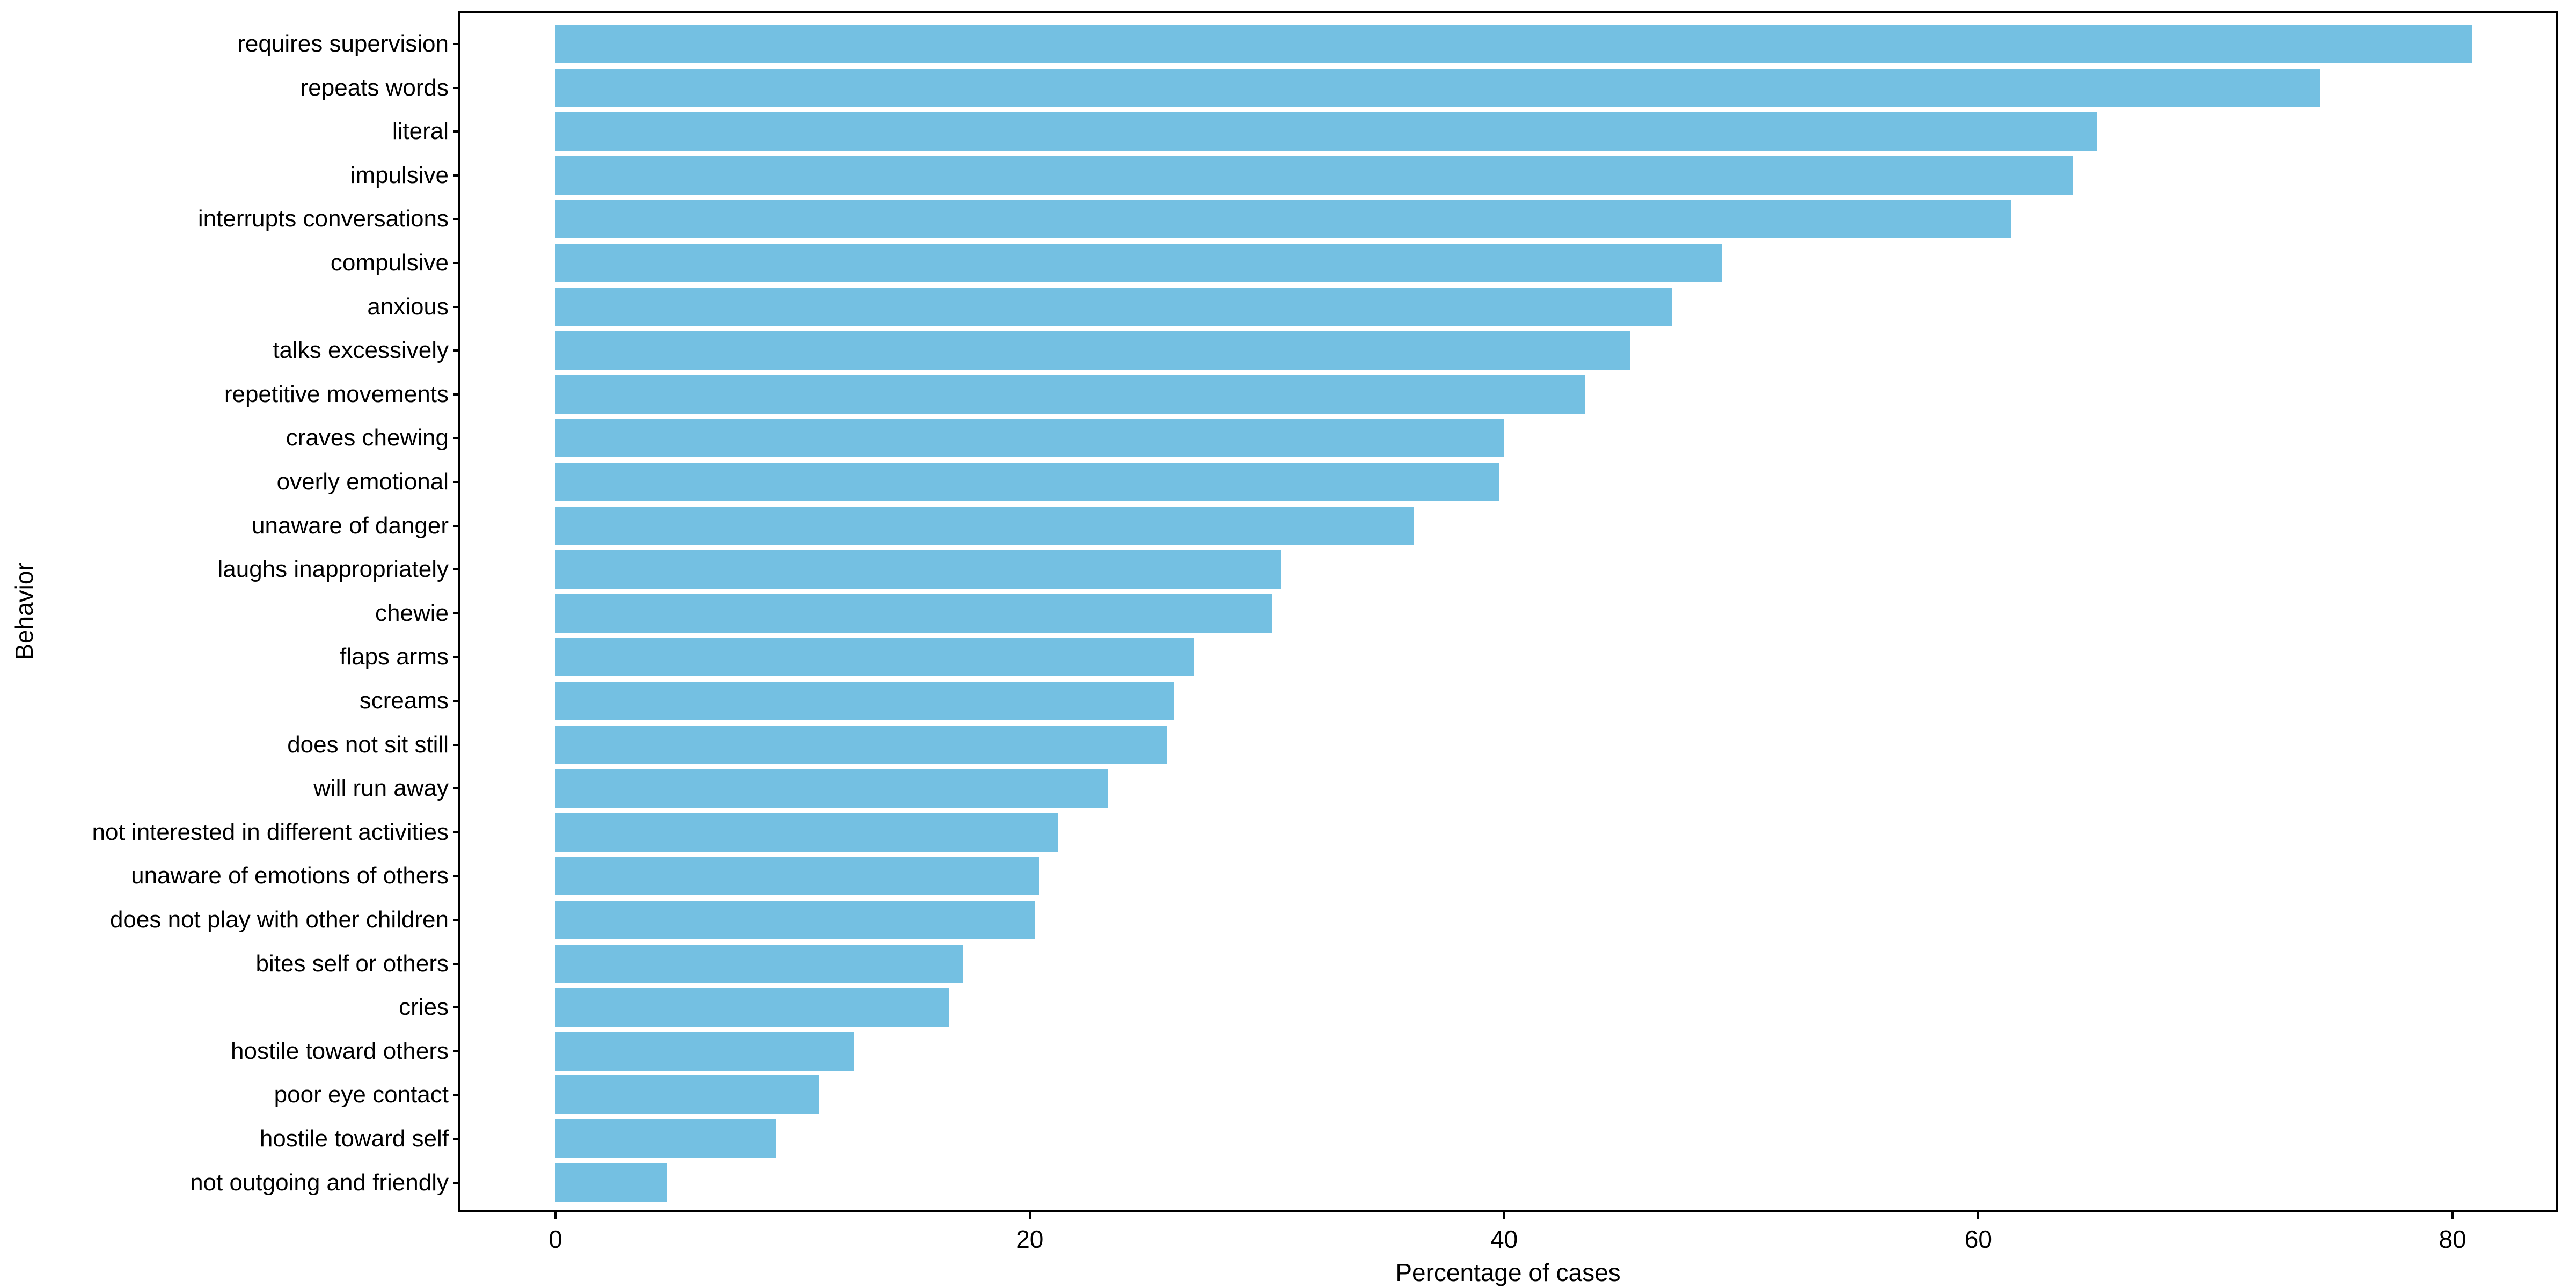  I want to click on category-label: overly emotional, so click(362, 482).